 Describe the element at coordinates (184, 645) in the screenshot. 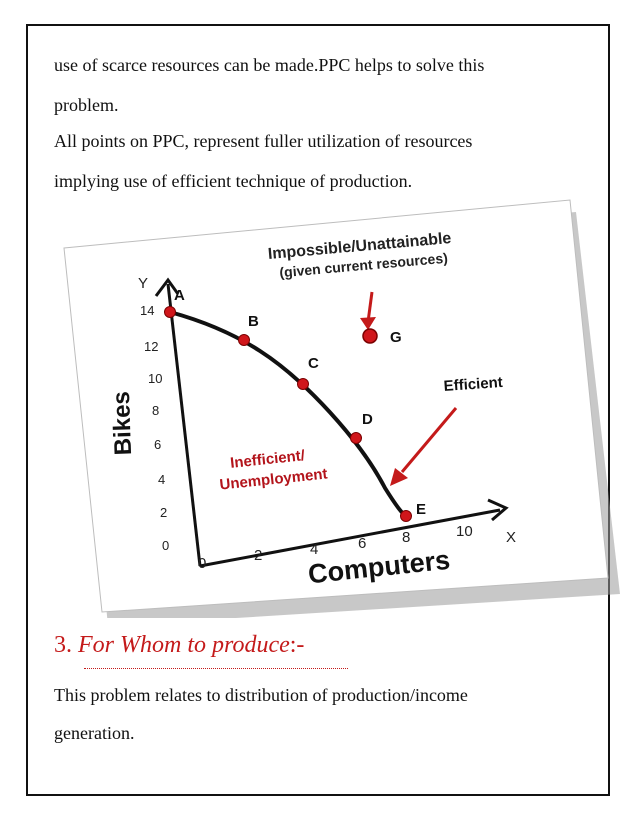

I see `section-title: For Whom to produce` at that location.